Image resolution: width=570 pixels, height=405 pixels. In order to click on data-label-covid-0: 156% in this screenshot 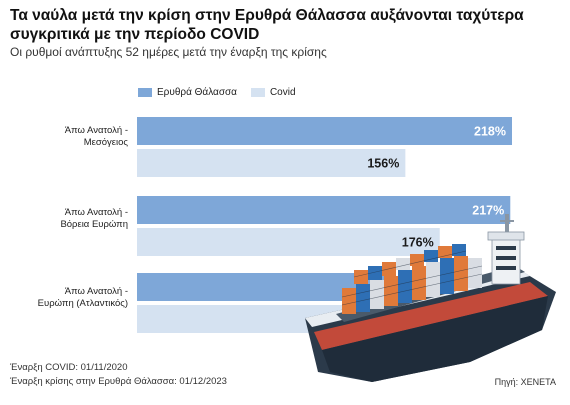, I will do `click(383, 164)`.